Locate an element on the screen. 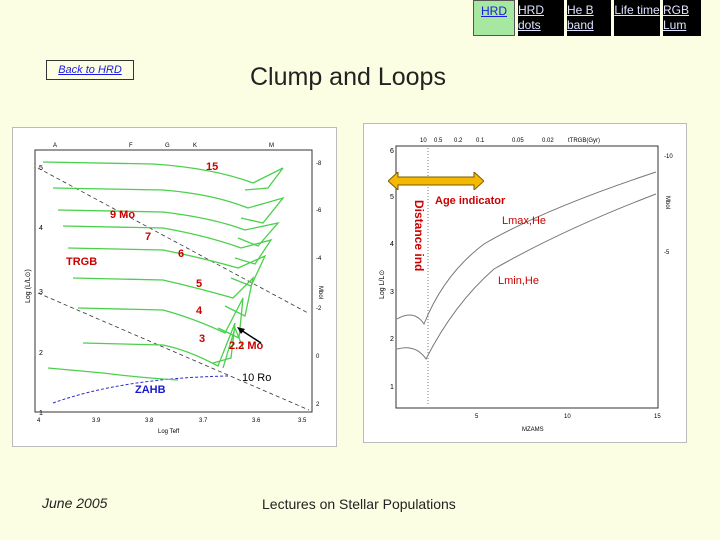 The image size is (720, 540). y-axis-label: Log (L/L⊙) is located at coordinates (28, 286).